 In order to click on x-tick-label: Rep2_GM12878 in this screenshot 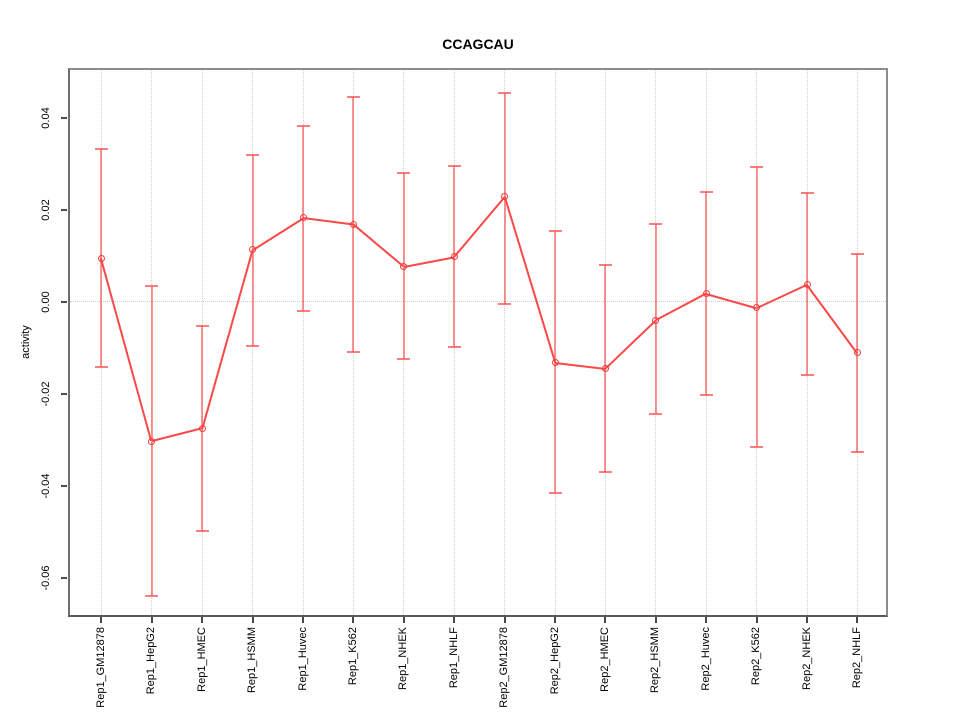, I will do `click(504, 667)`.